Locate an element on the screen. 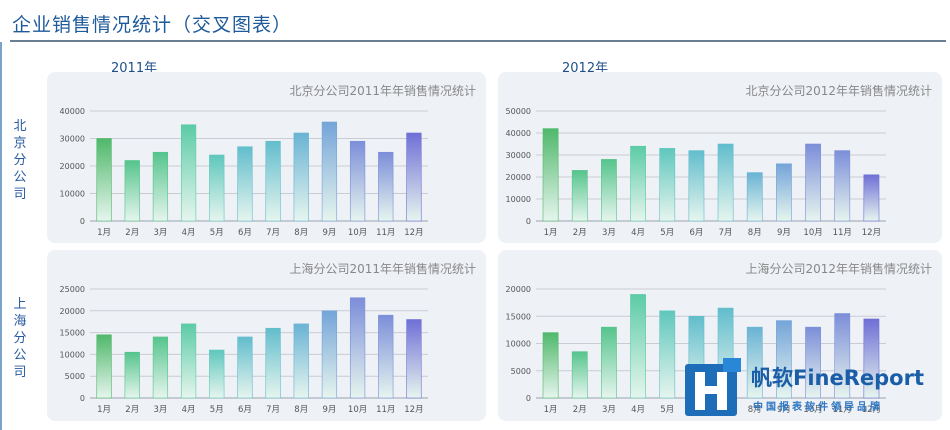 This screenshot has height=430, width=950. chart-title: 北京分公司2012年年销售情况统计 is located at coordinates (838, 91).